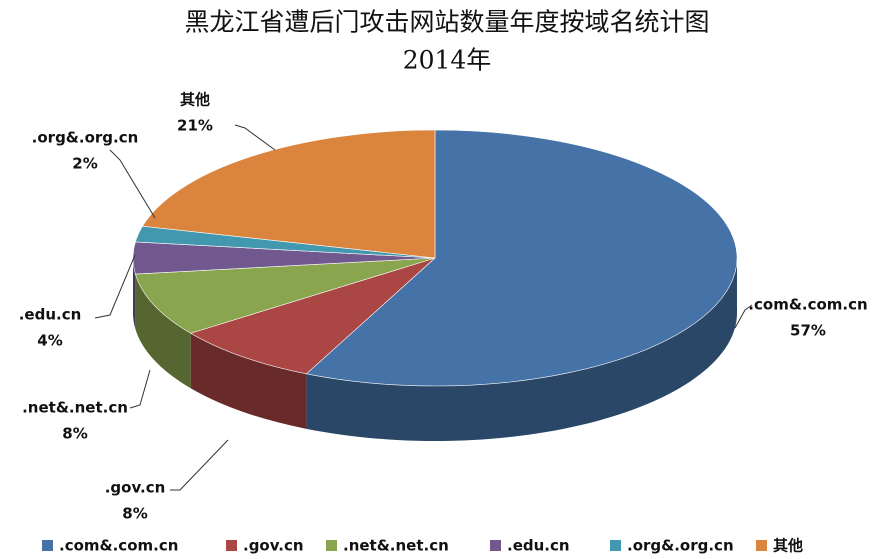 This screenshot has width=894, height=559. Describe the element at coordinates (447, 60) in the screenshot. I see `chart-subtitle: 2014年` at that location.